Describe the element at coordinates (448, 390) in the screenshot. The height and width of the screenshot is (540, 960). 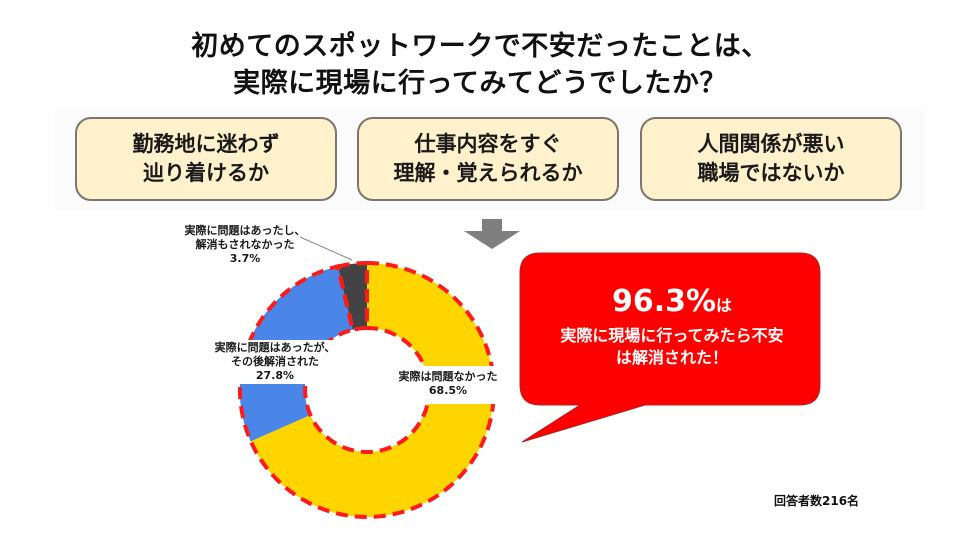
I see `label-value: 68.5%` at that location.